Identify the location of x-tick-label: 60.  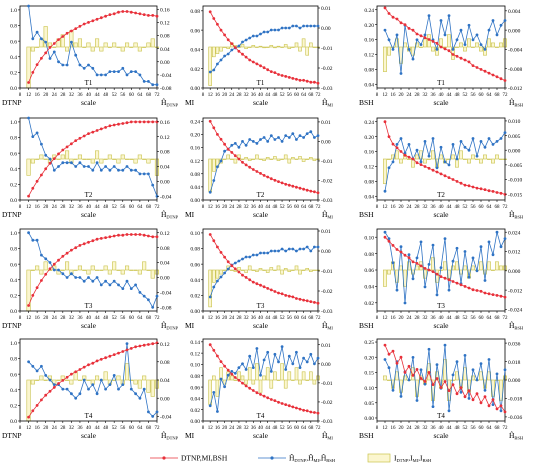
(132, 95).